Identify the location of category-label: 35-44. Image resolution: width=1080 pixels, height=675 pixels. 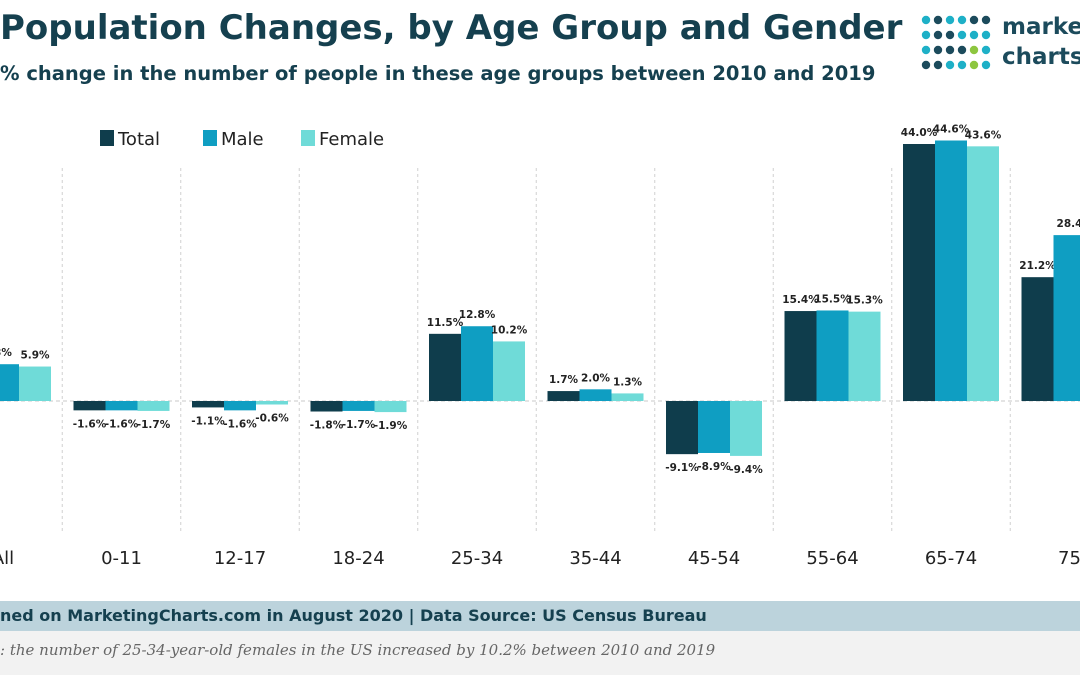
(595, 558).